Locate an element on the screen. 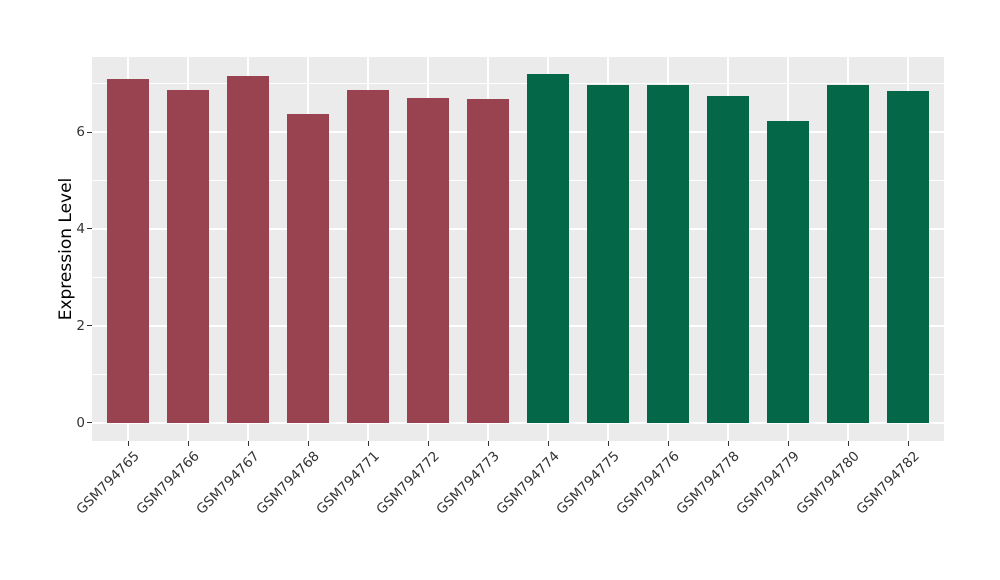 The width and height of the screenshot is (1000, 580). x-tick-label: GSM794772 is located at coordinates (408, 483).